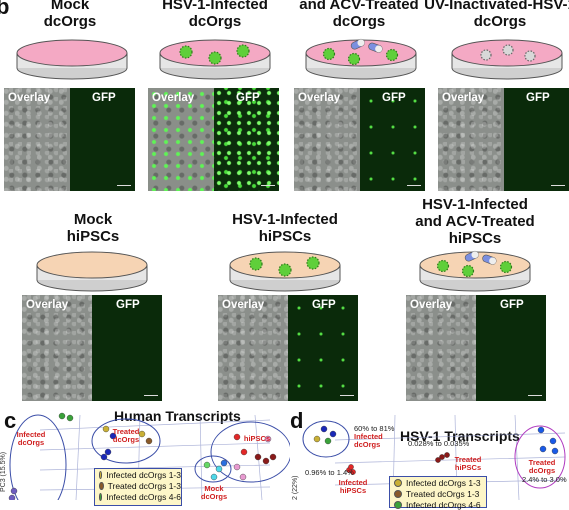 Image resolution: width=569 pixels, height=510 pixels. What do you see at coordinates (468, 464) in the screenshot?
I see `group-label-treated-hipscs: Treated hiPSCs` at bounding box center [468, 464].